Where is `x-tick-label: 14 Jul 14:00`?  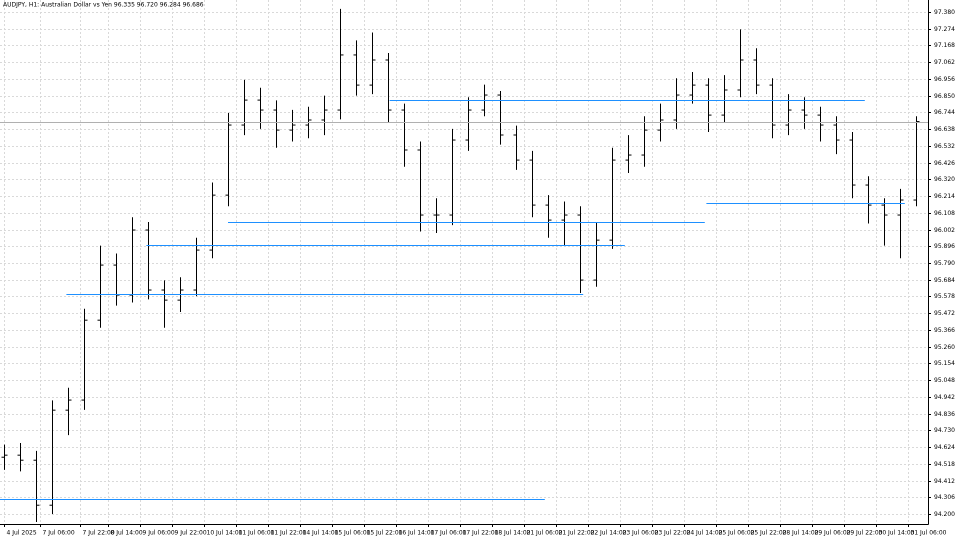 x-tick-label: 14 Jul 14:00 is located at coordinates (321, 533).